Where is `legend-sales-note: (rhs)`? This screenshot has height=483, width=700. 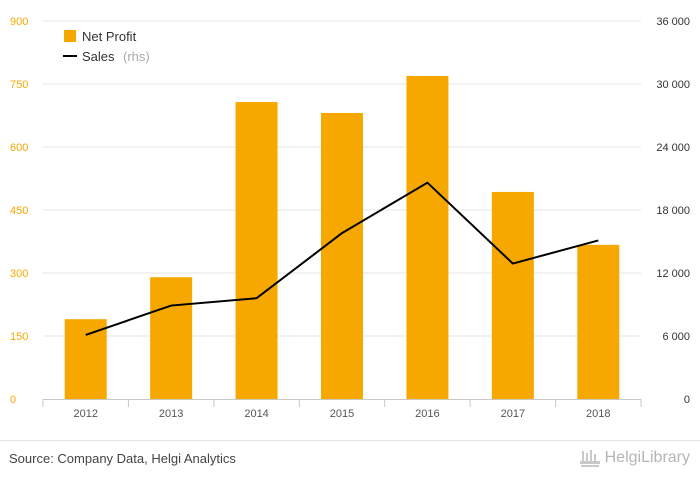
legend-sales-note: (rhs) is located at coordinates (136, 56).